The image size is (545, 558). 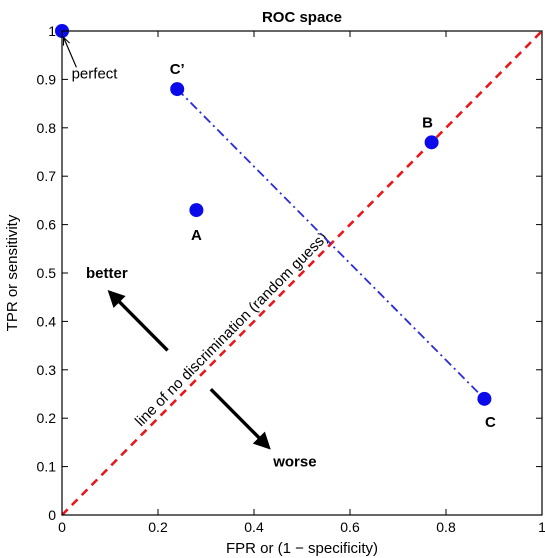 I want to click on worse-arrow, so click(x=240, y=418).